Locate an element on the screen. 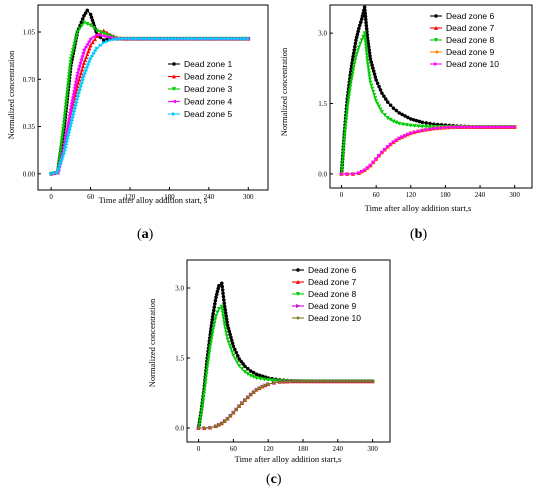 The height and width of the screenshot is (491, 550). panel-b-ylabel: Normalized concentration is located at coordinates (284, 91).